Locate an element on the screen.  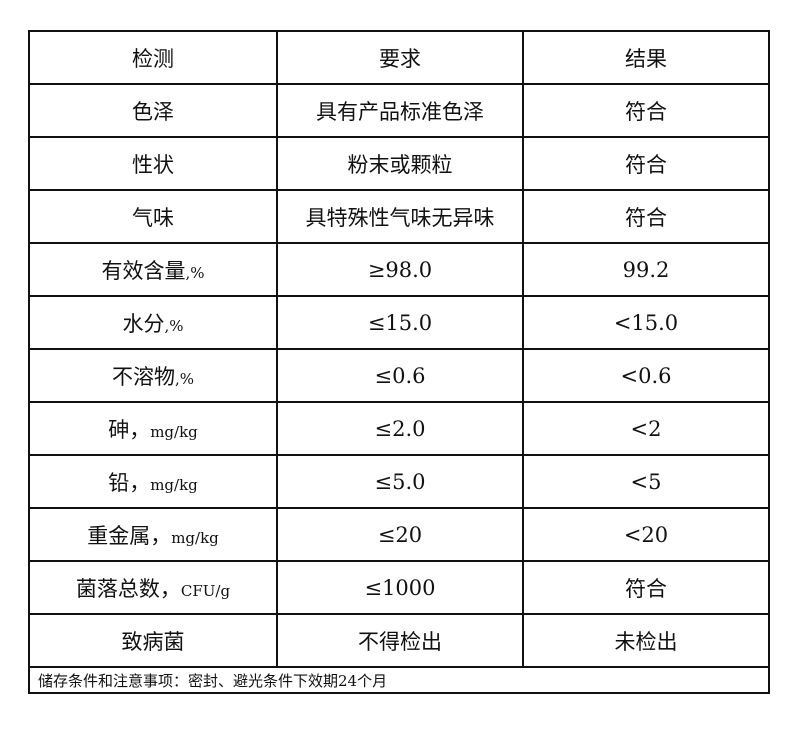
footer-row: 储存条件和注意事项：密封、避光条件下效期24个月 is located at coordinates (399, 680).